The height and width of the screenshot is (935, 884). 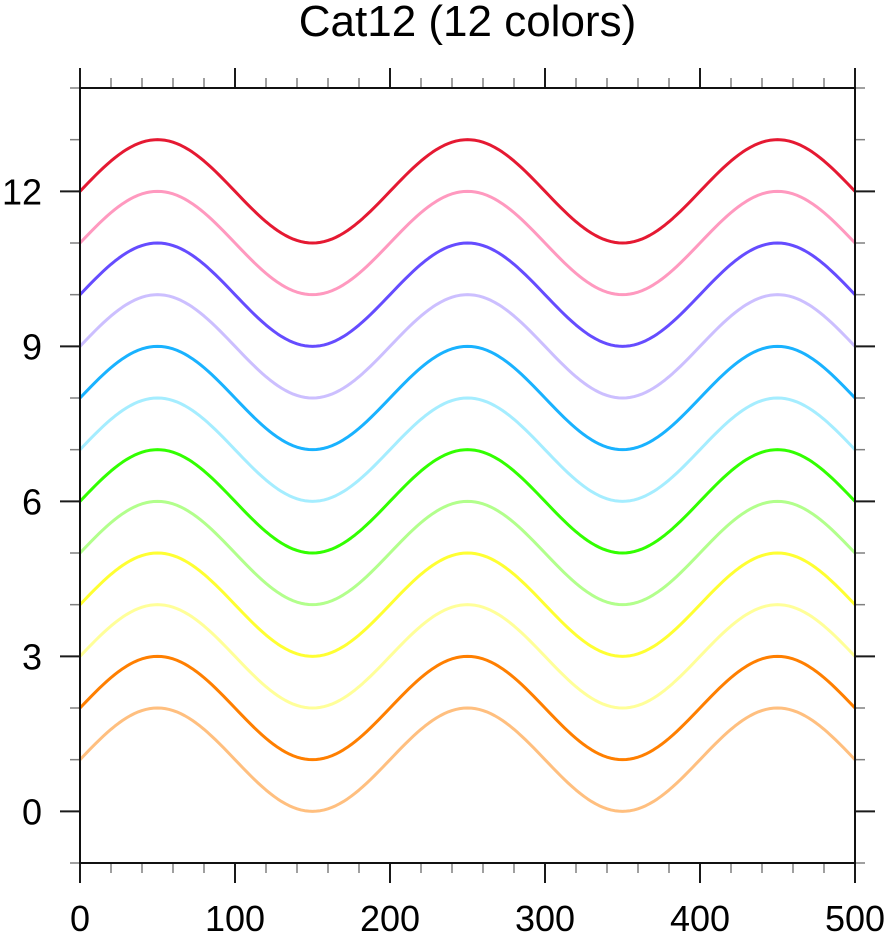 I want to click on series-line-blue, so click(x=467, y=398).